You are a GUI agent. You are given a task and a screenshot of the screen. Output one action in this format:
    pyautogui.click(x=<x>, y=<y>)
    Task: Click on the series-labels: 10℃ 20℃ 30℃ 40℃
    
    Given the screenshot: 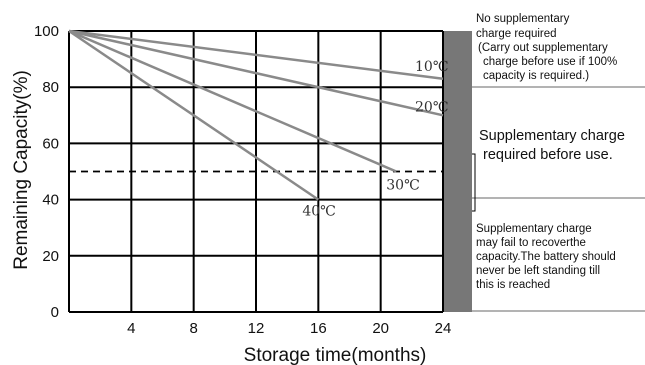 What is the action you would take?
    pyautogui.click(x=375, y=139)
    